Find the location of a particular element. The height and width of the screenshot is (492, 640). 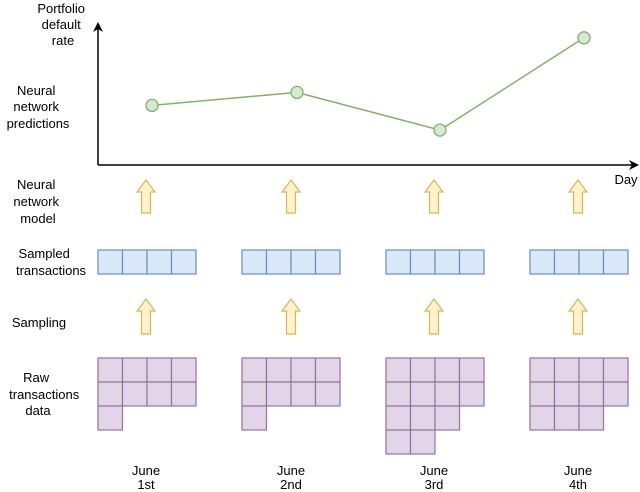

row-label-predictions: Neural network predictions is located at coordinates (38, 107).